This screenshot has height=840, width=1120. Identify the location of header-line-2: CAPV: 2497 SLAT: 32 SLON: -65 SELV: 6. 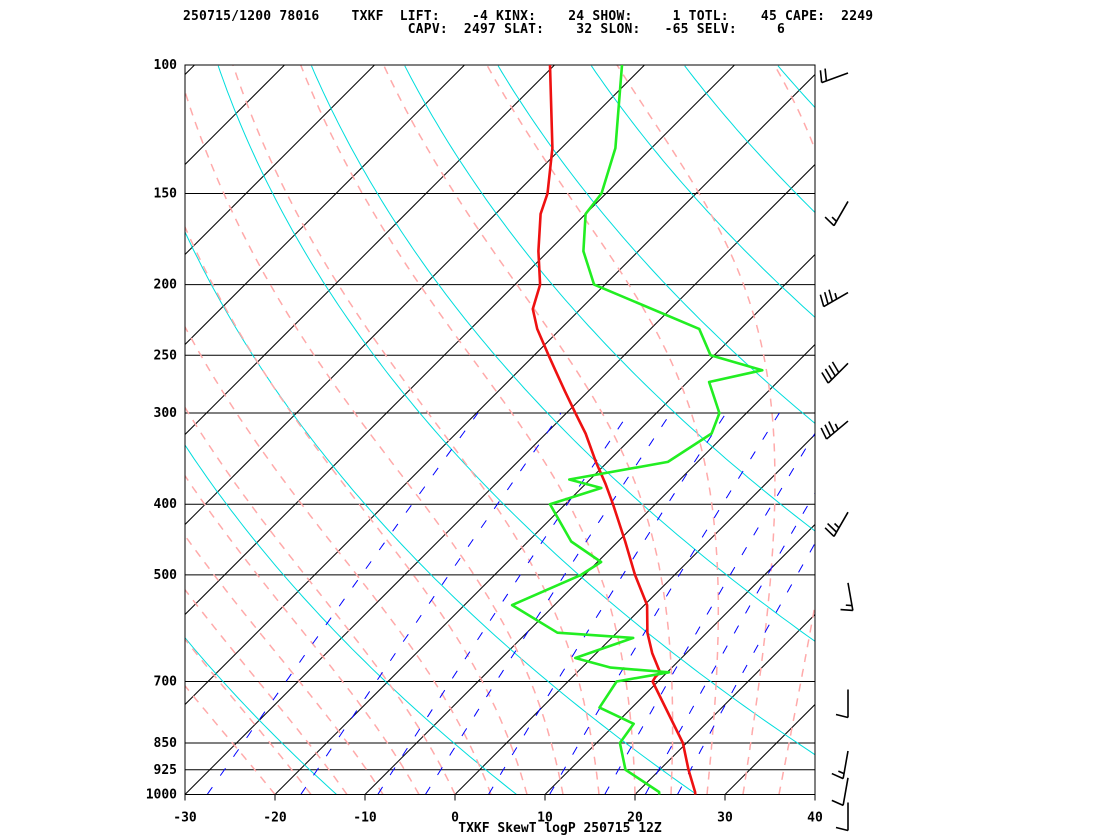
(484, 29).